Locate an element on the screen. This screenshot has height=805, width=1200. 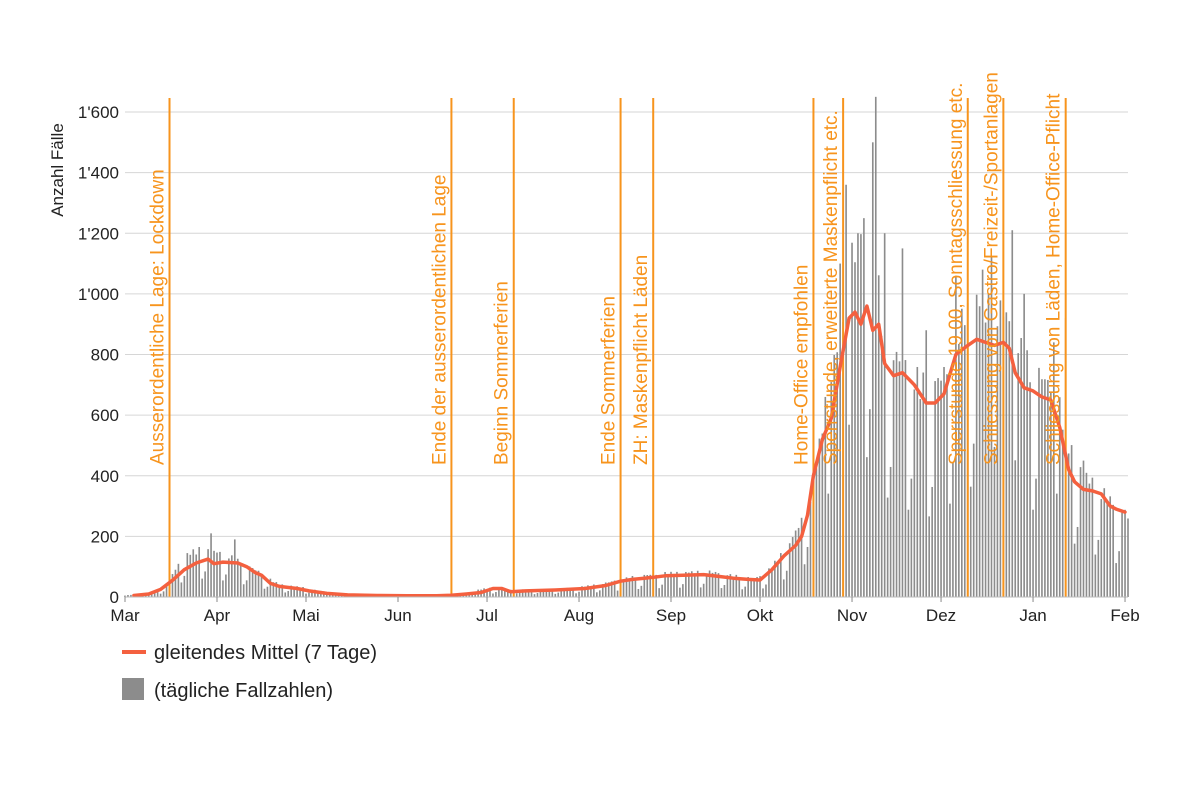
x-tick-label: Sep is located at coordinates (671, 615).